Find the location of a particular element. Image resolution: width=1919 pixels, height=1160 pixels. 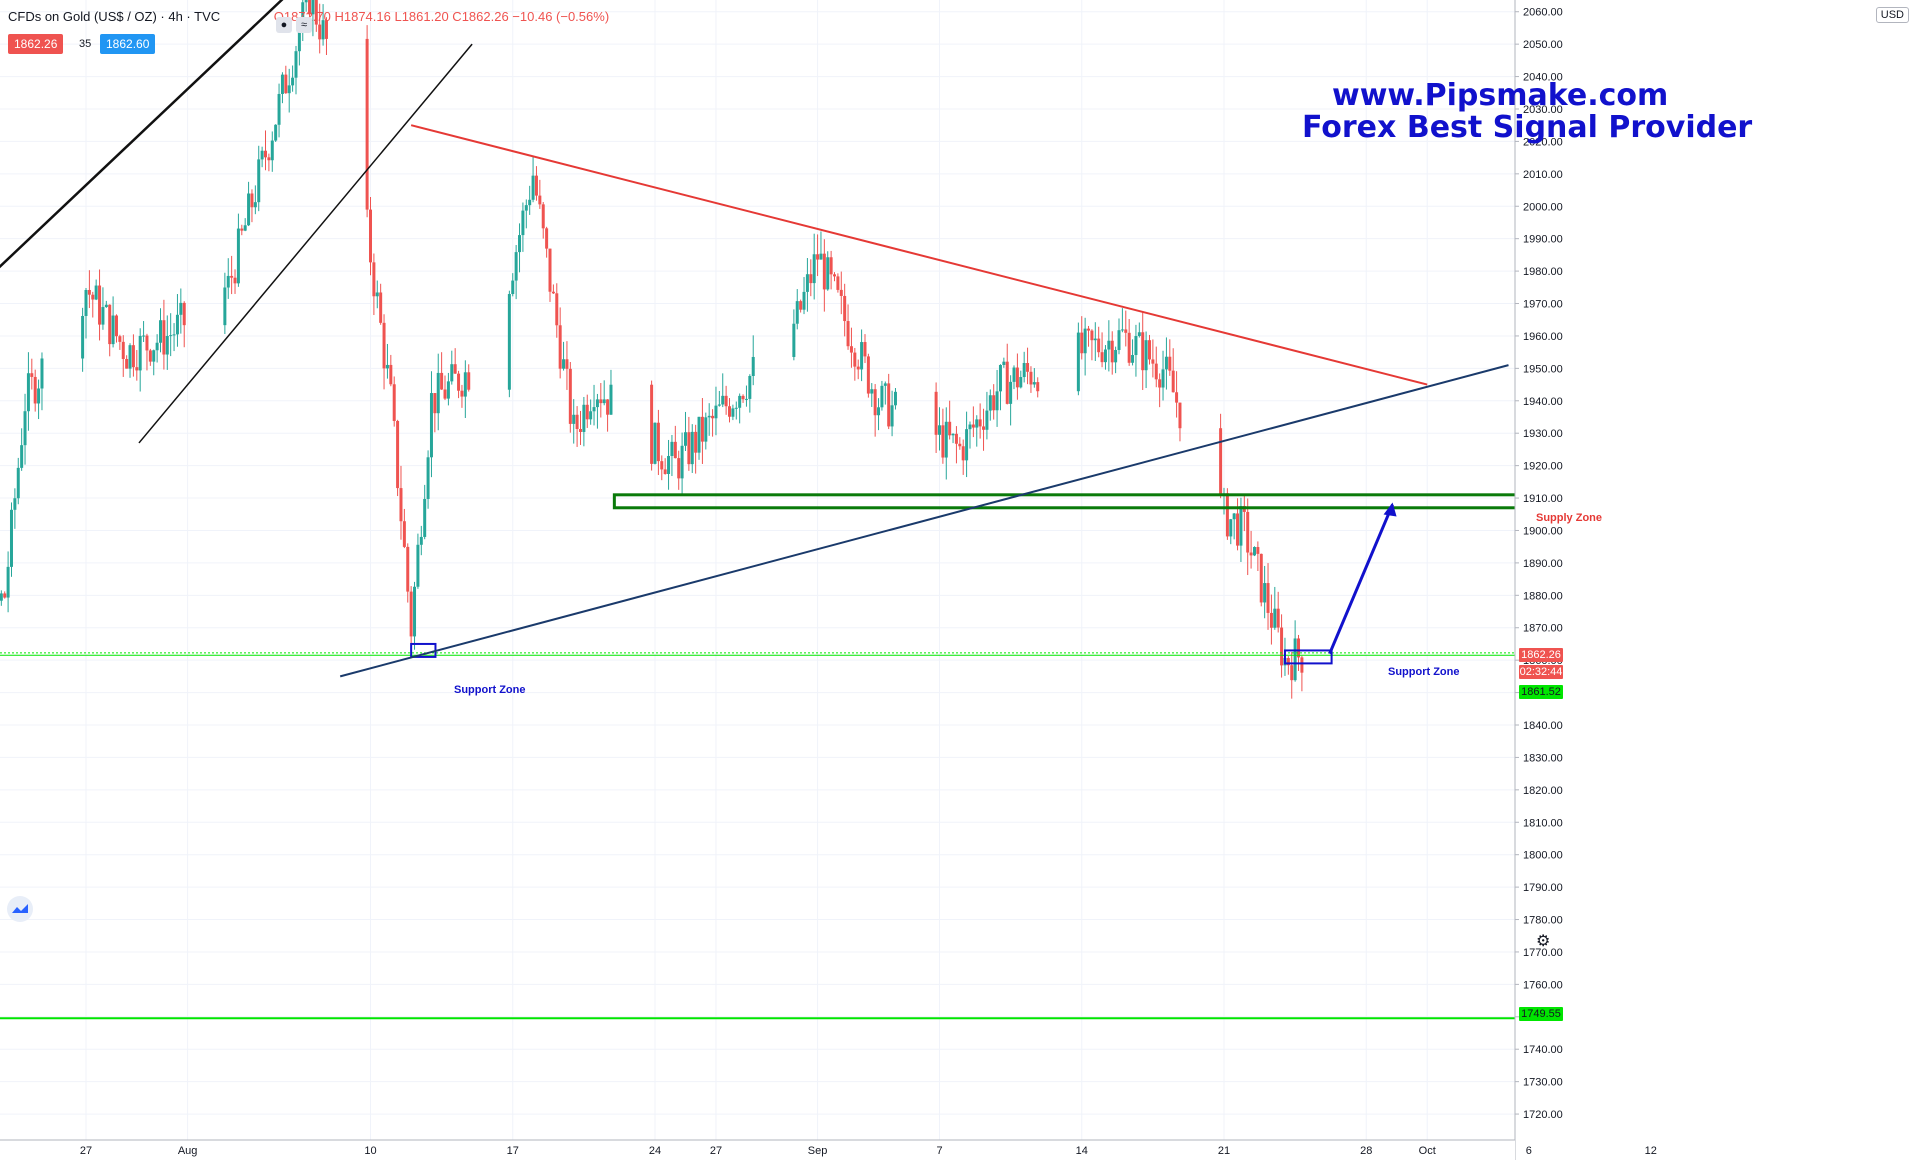

price-tick-label: 1840.00 is located at coordinates (1543, 726).